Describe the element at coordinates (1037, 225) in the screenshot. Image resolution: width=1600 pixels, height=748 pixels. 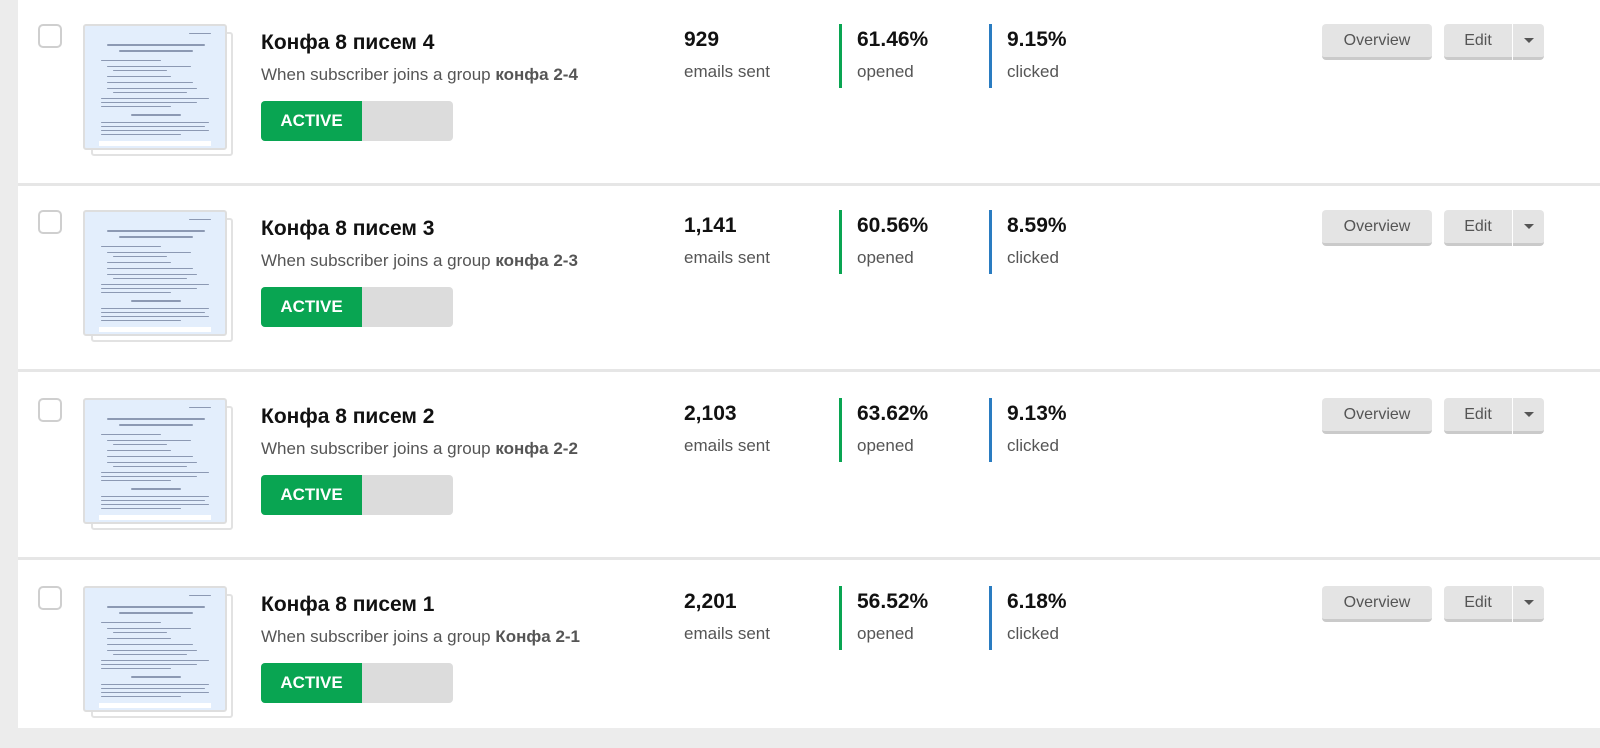
I see `clicked-value: 8.59%` at that location.